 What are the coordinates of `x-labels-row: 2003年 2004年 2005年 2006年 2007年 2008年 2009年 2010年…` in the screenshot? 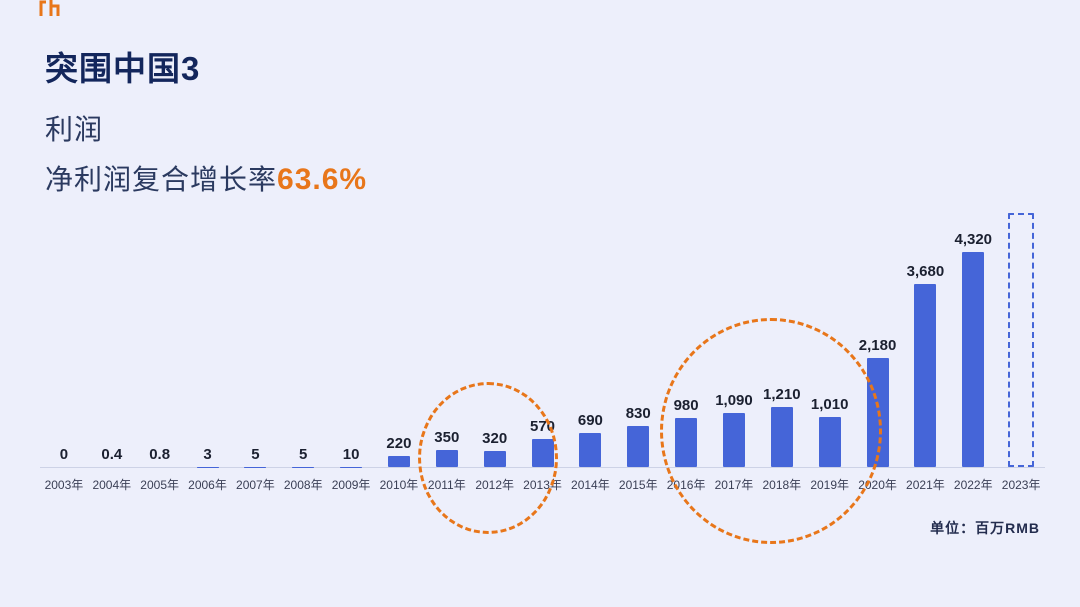 It's located at (542, 480).